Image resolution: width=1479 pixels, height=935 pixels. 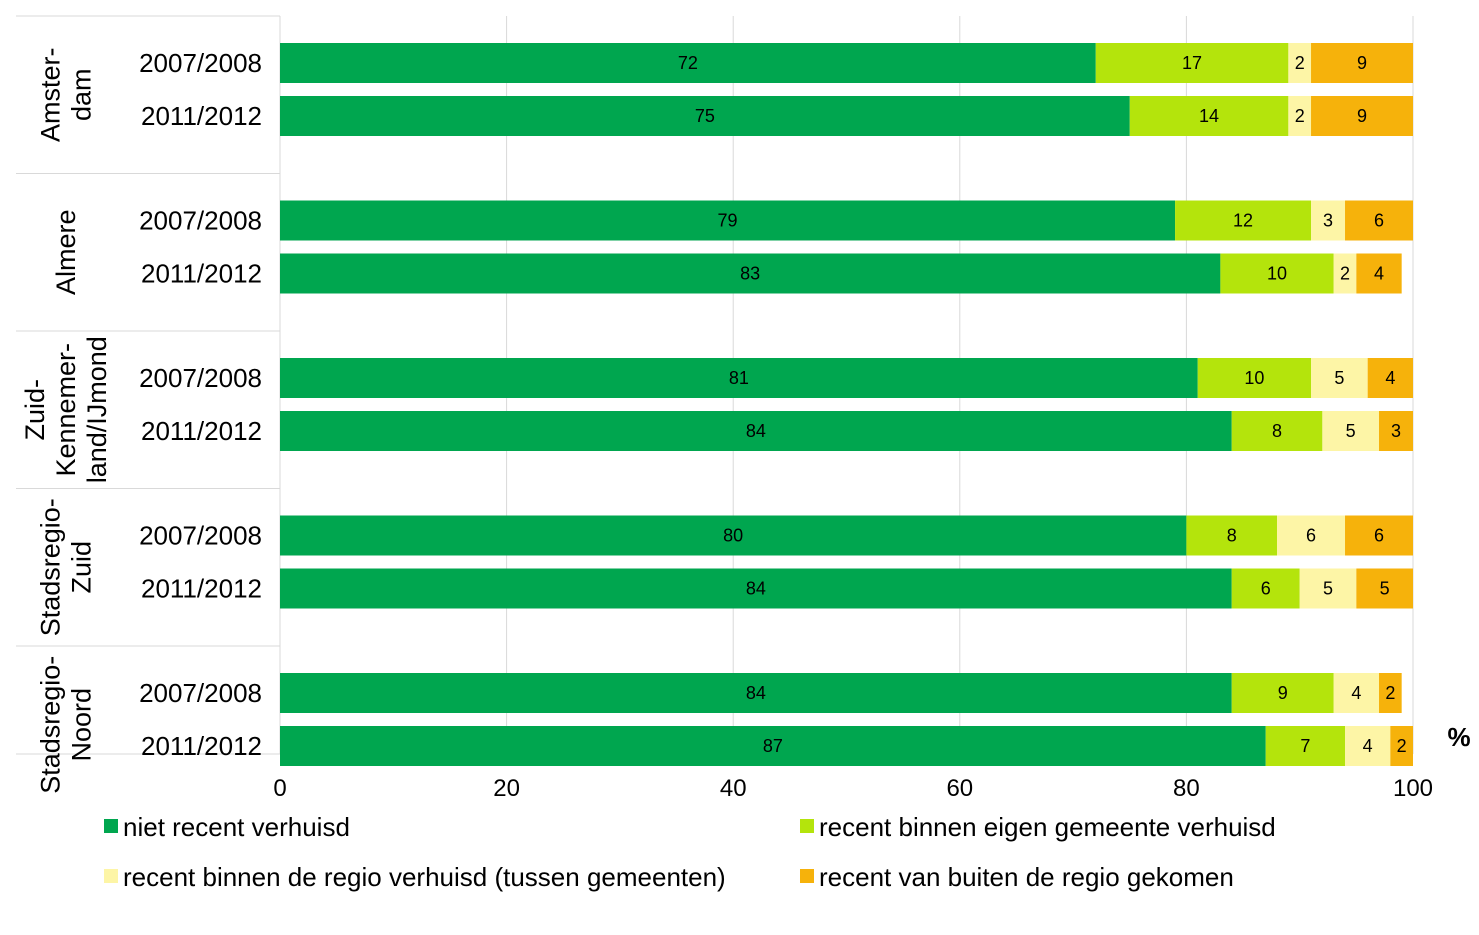 I want to click on region-label-line: Amster-, so click(x=51, y=95).